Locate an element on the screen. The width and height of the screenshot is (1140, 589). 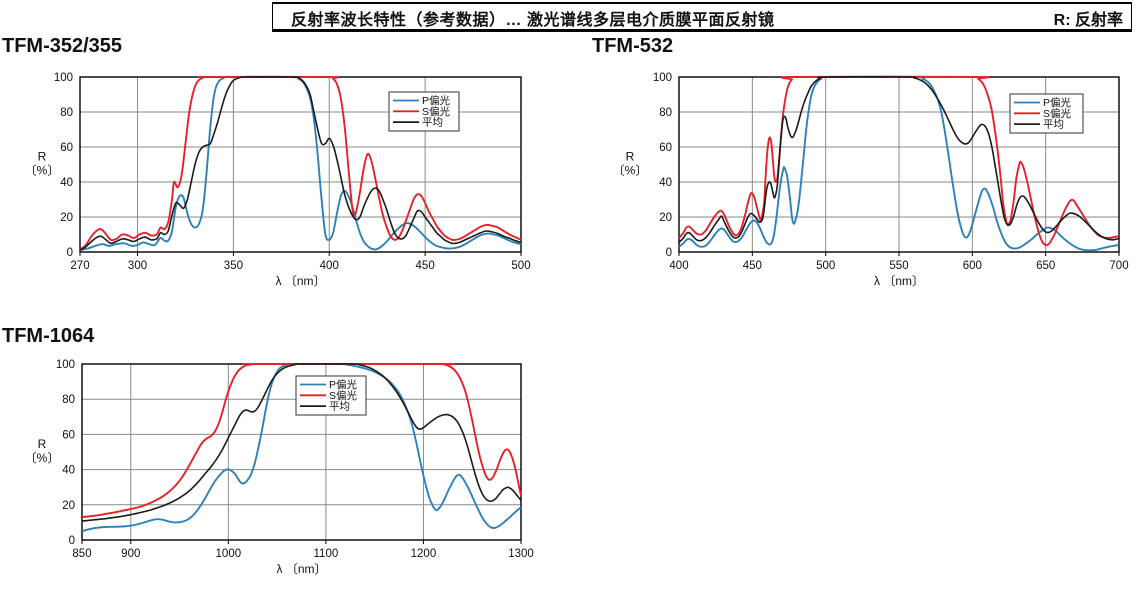
x-tick-label: 1200 is located at coordinates (424, 554).